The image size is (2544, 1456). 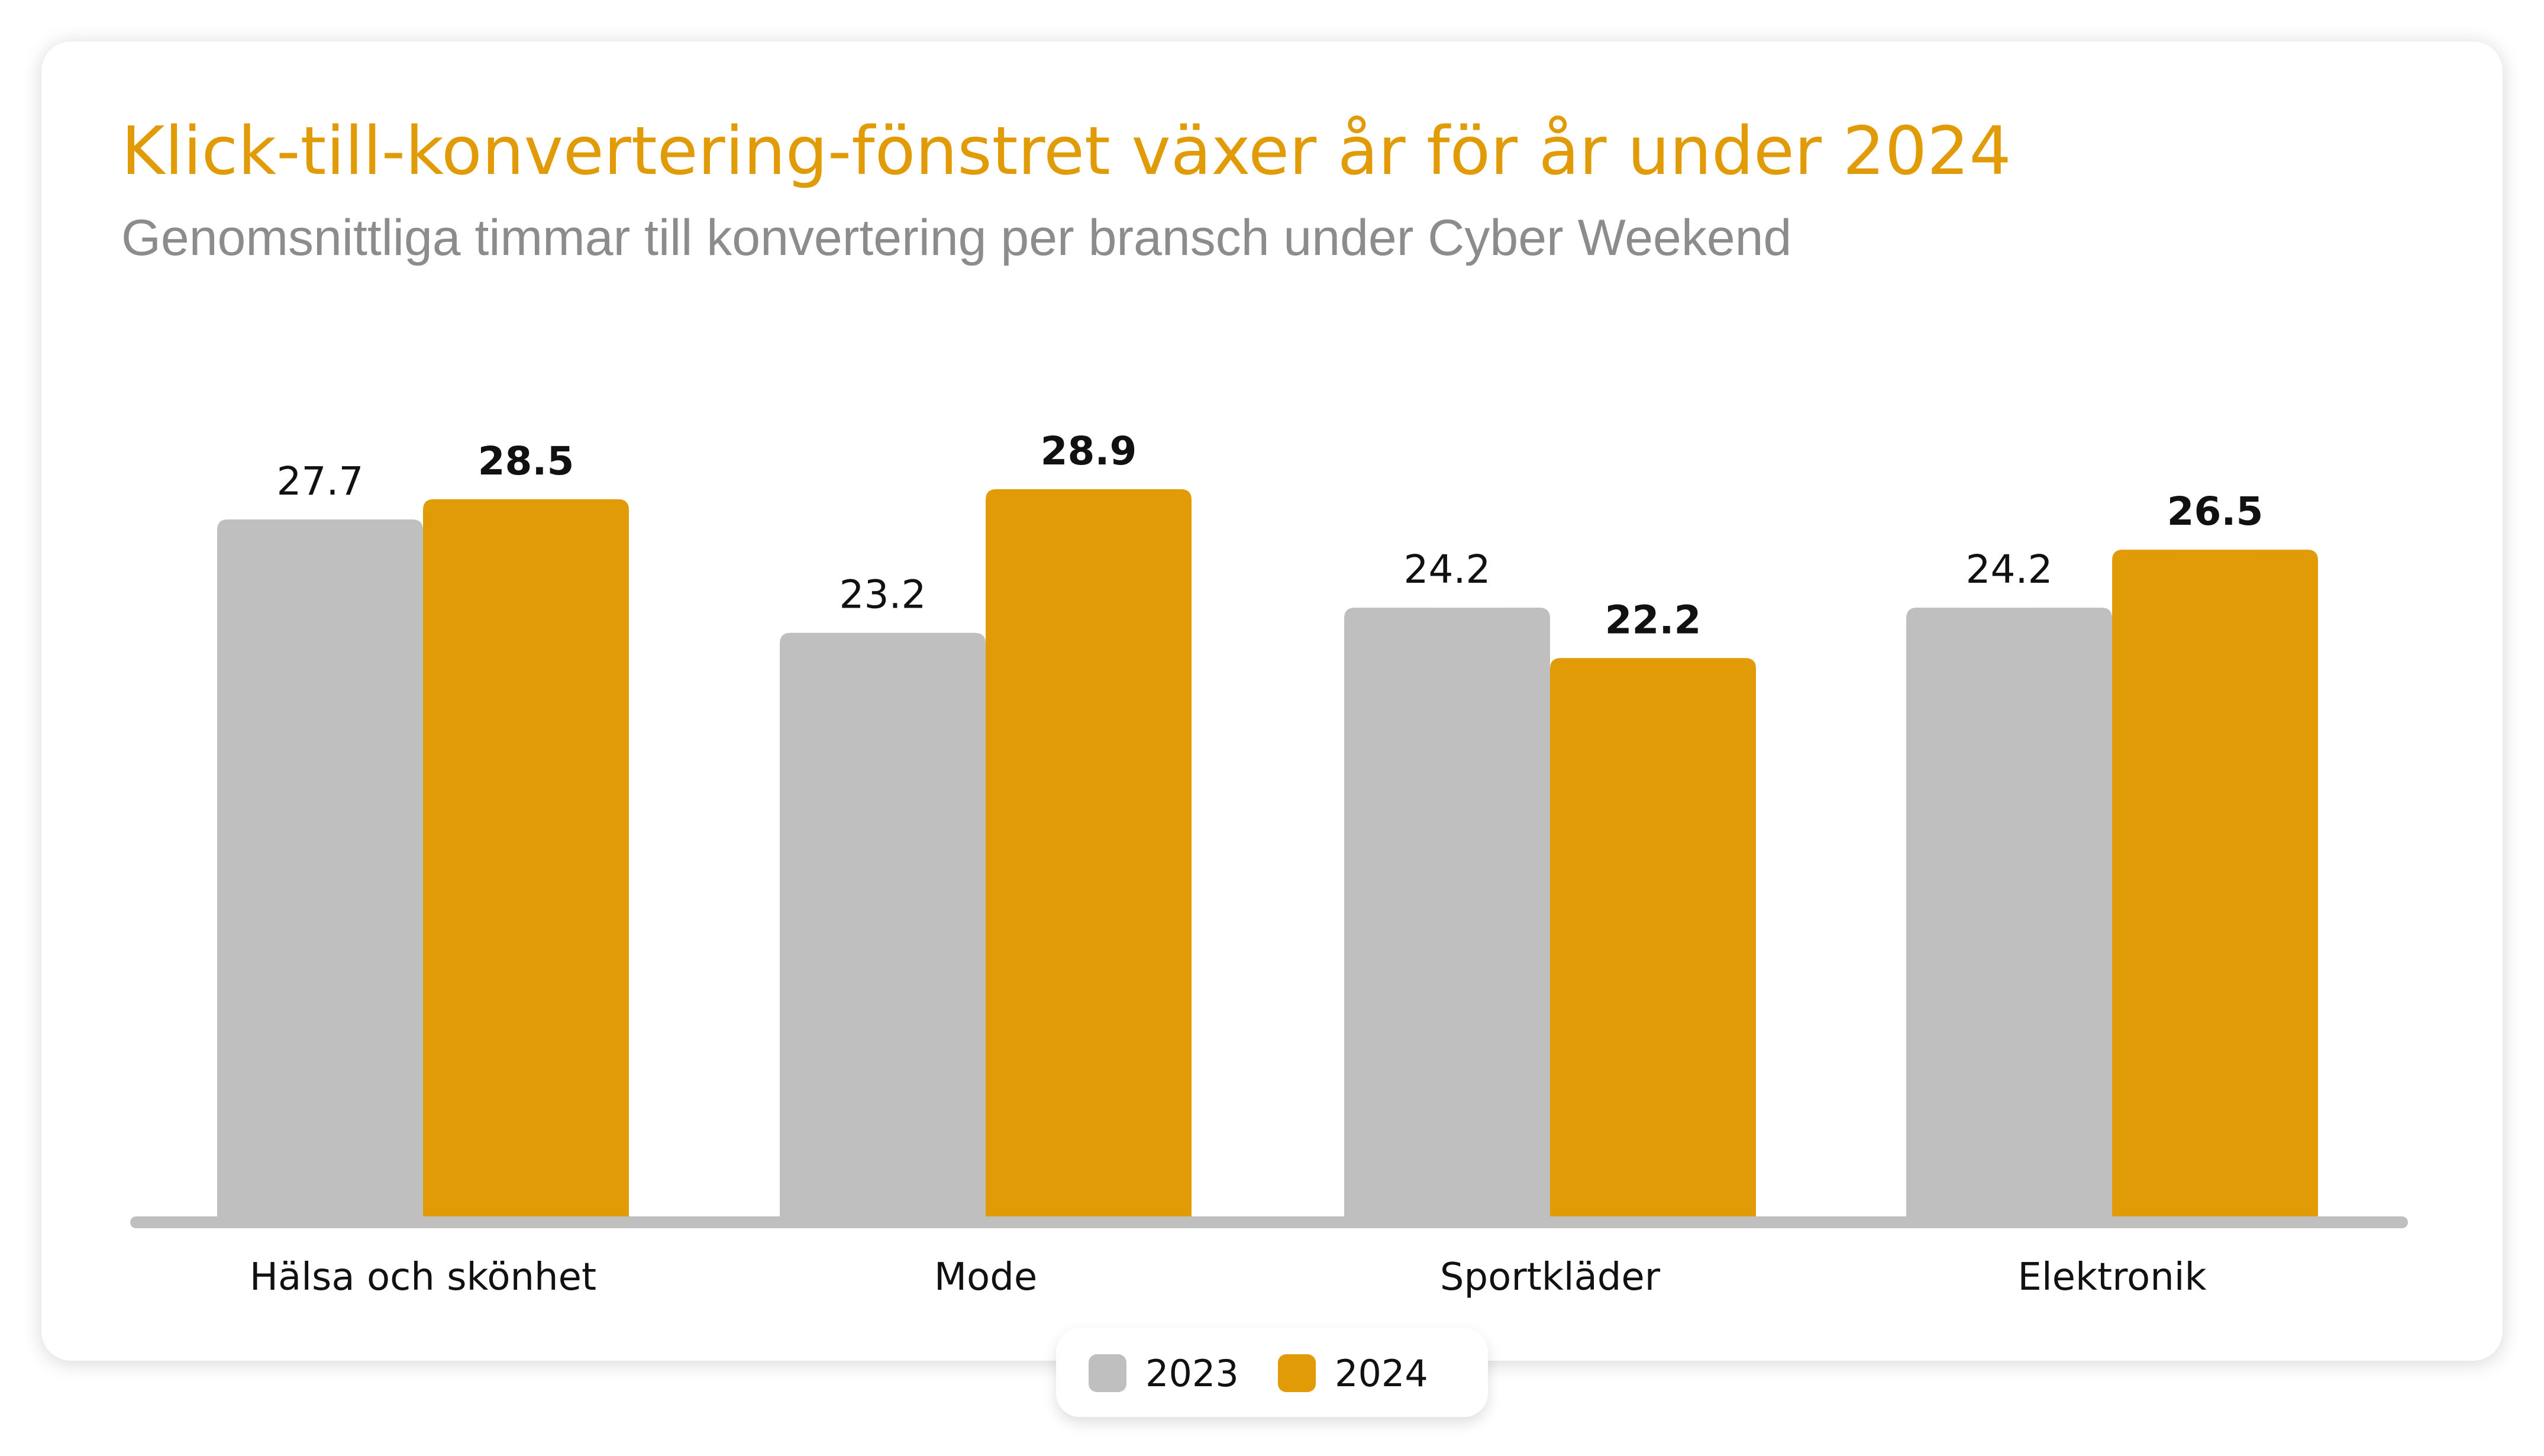 What do you see at coordinates (2215, 511) in the screenshot?
I see `data-label-2024-3: 26.5` at bounding box center [2215, 511].